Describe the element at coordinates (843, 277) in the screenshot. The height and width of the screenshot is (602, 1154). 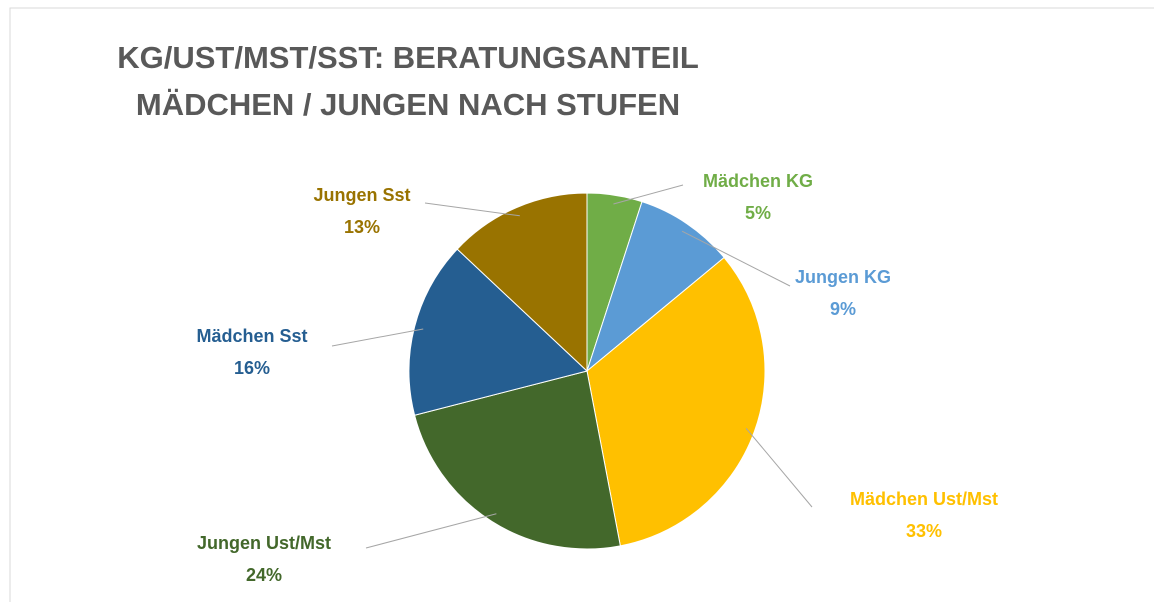
I see `slice-label: Jungen KG` at that location.